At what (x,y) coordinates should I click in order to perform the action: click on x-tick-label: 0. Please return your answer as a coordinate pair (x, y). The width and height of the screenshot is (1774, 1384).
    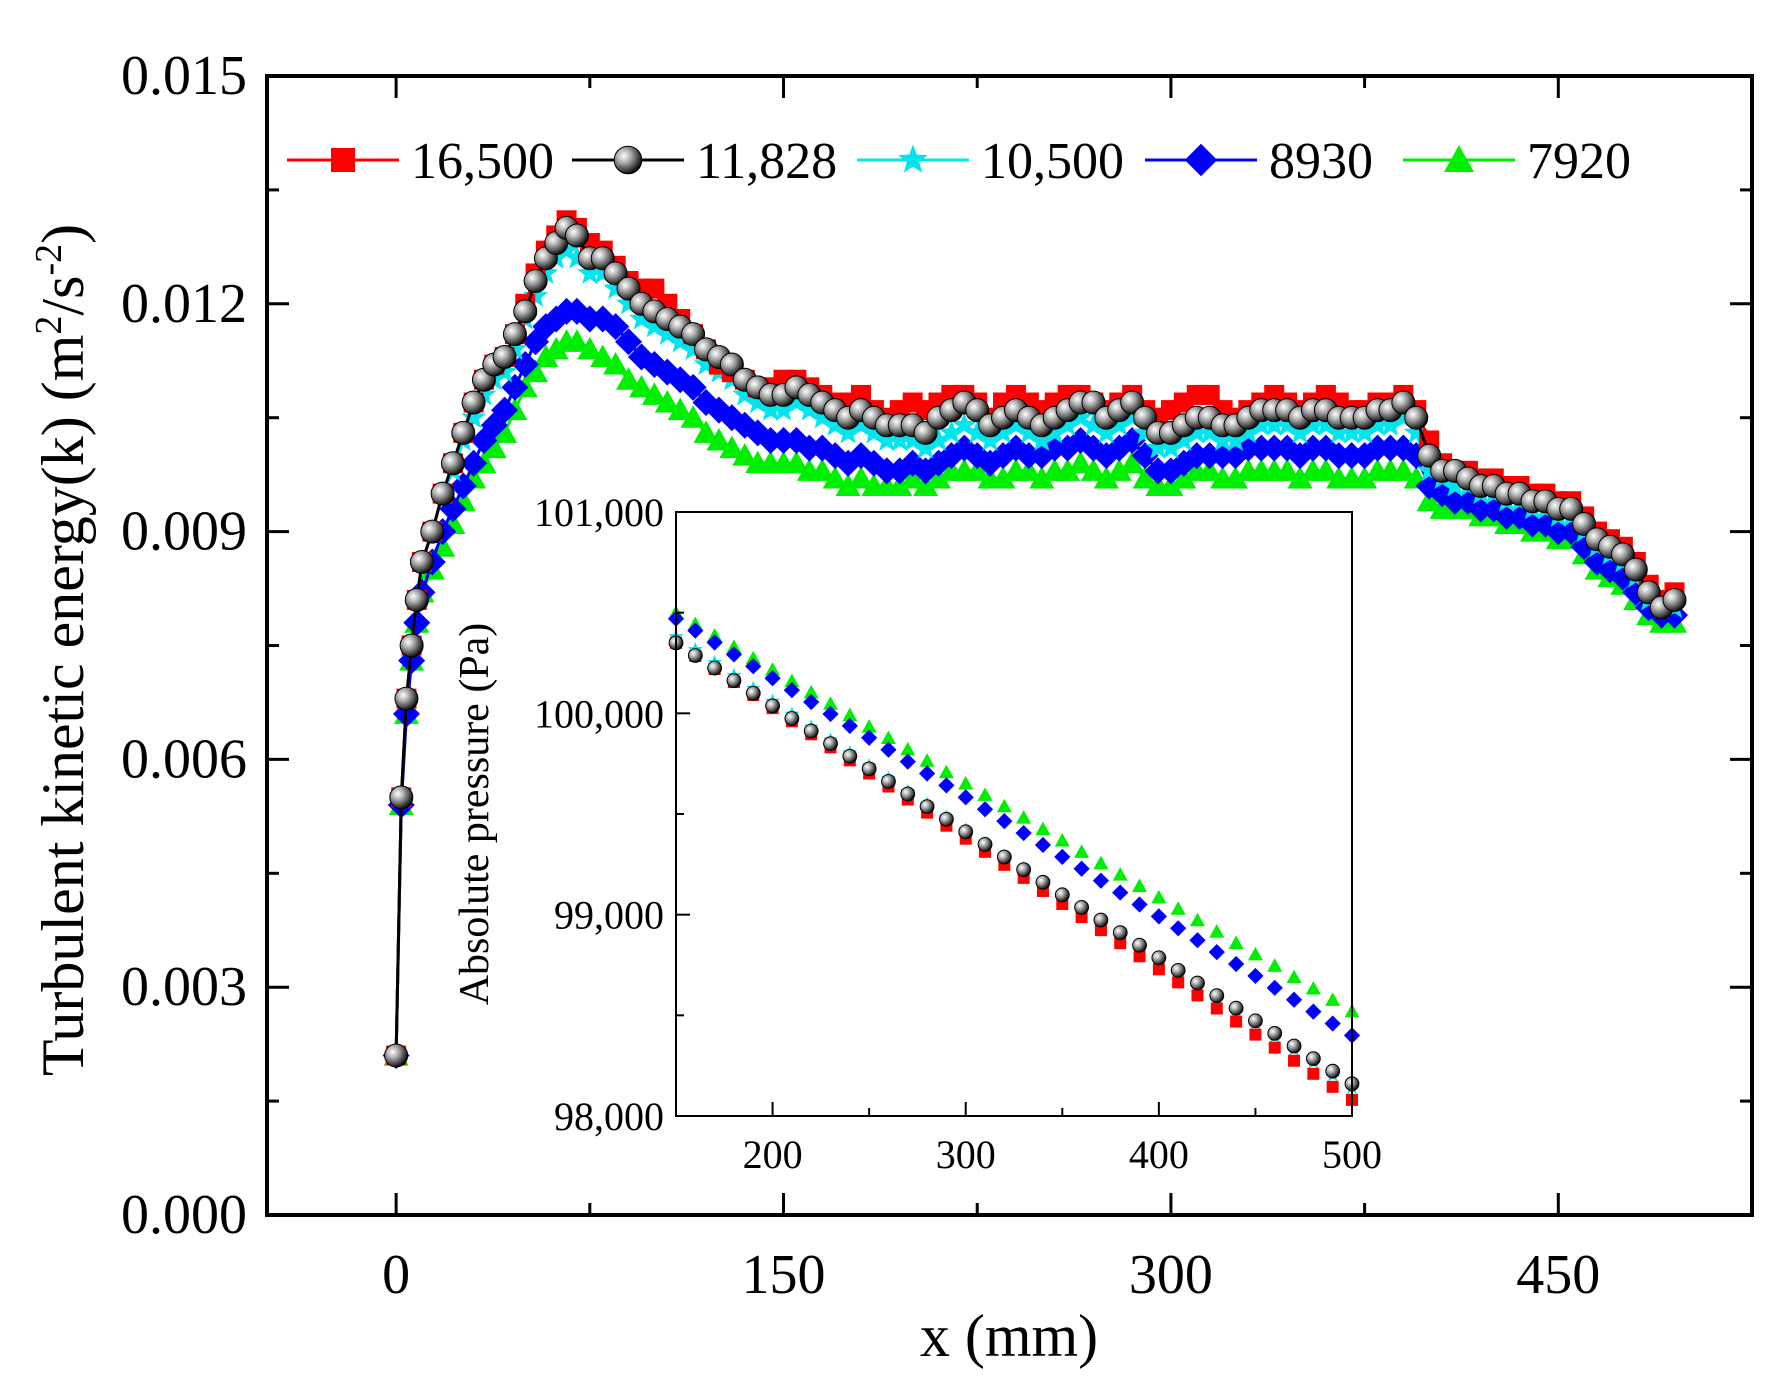
    Looking at the image, I should click on (396, 1275).